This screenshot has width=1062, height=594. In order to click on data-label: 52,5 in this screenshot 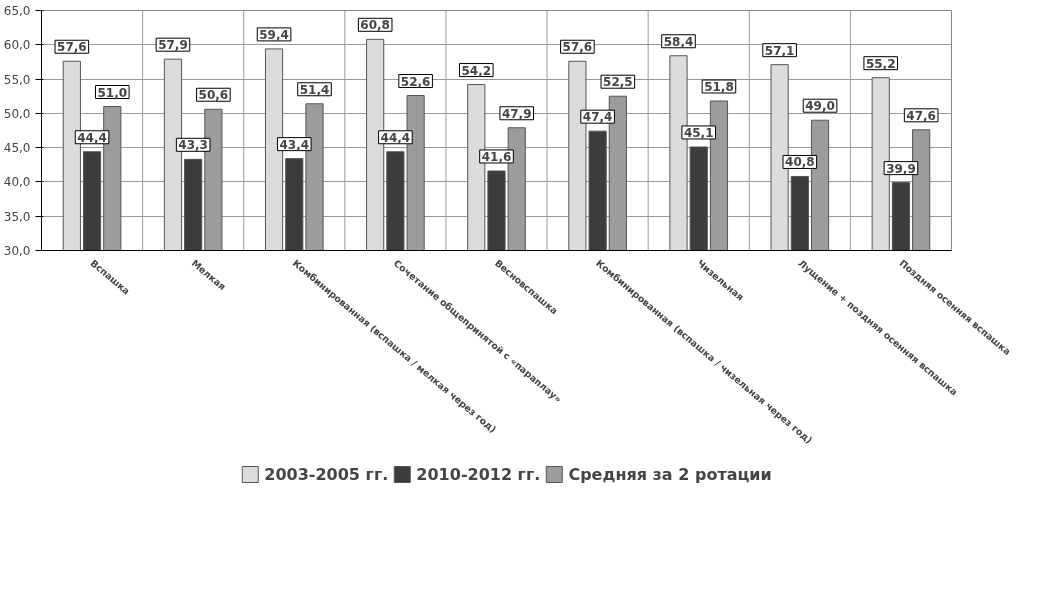, I will do `click(618, 82)`.